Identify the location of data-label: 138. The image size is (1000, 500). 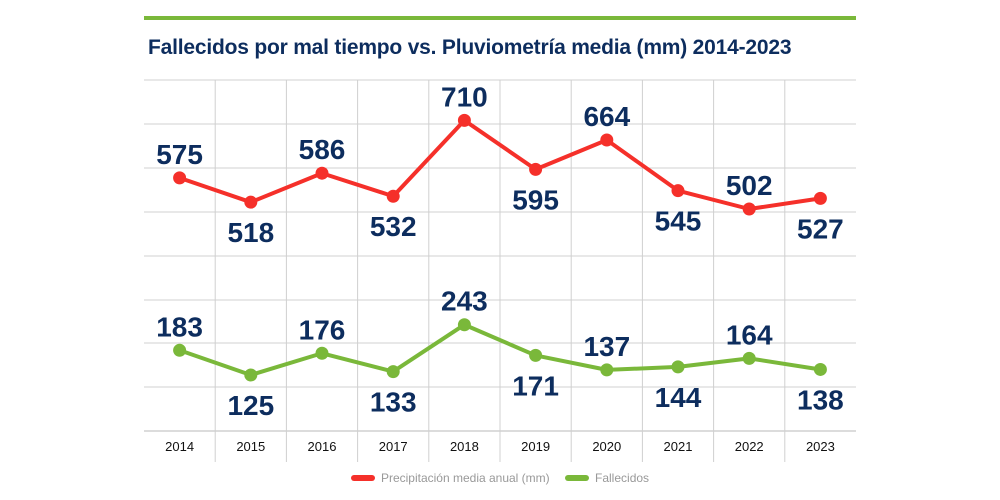
(820, 399).